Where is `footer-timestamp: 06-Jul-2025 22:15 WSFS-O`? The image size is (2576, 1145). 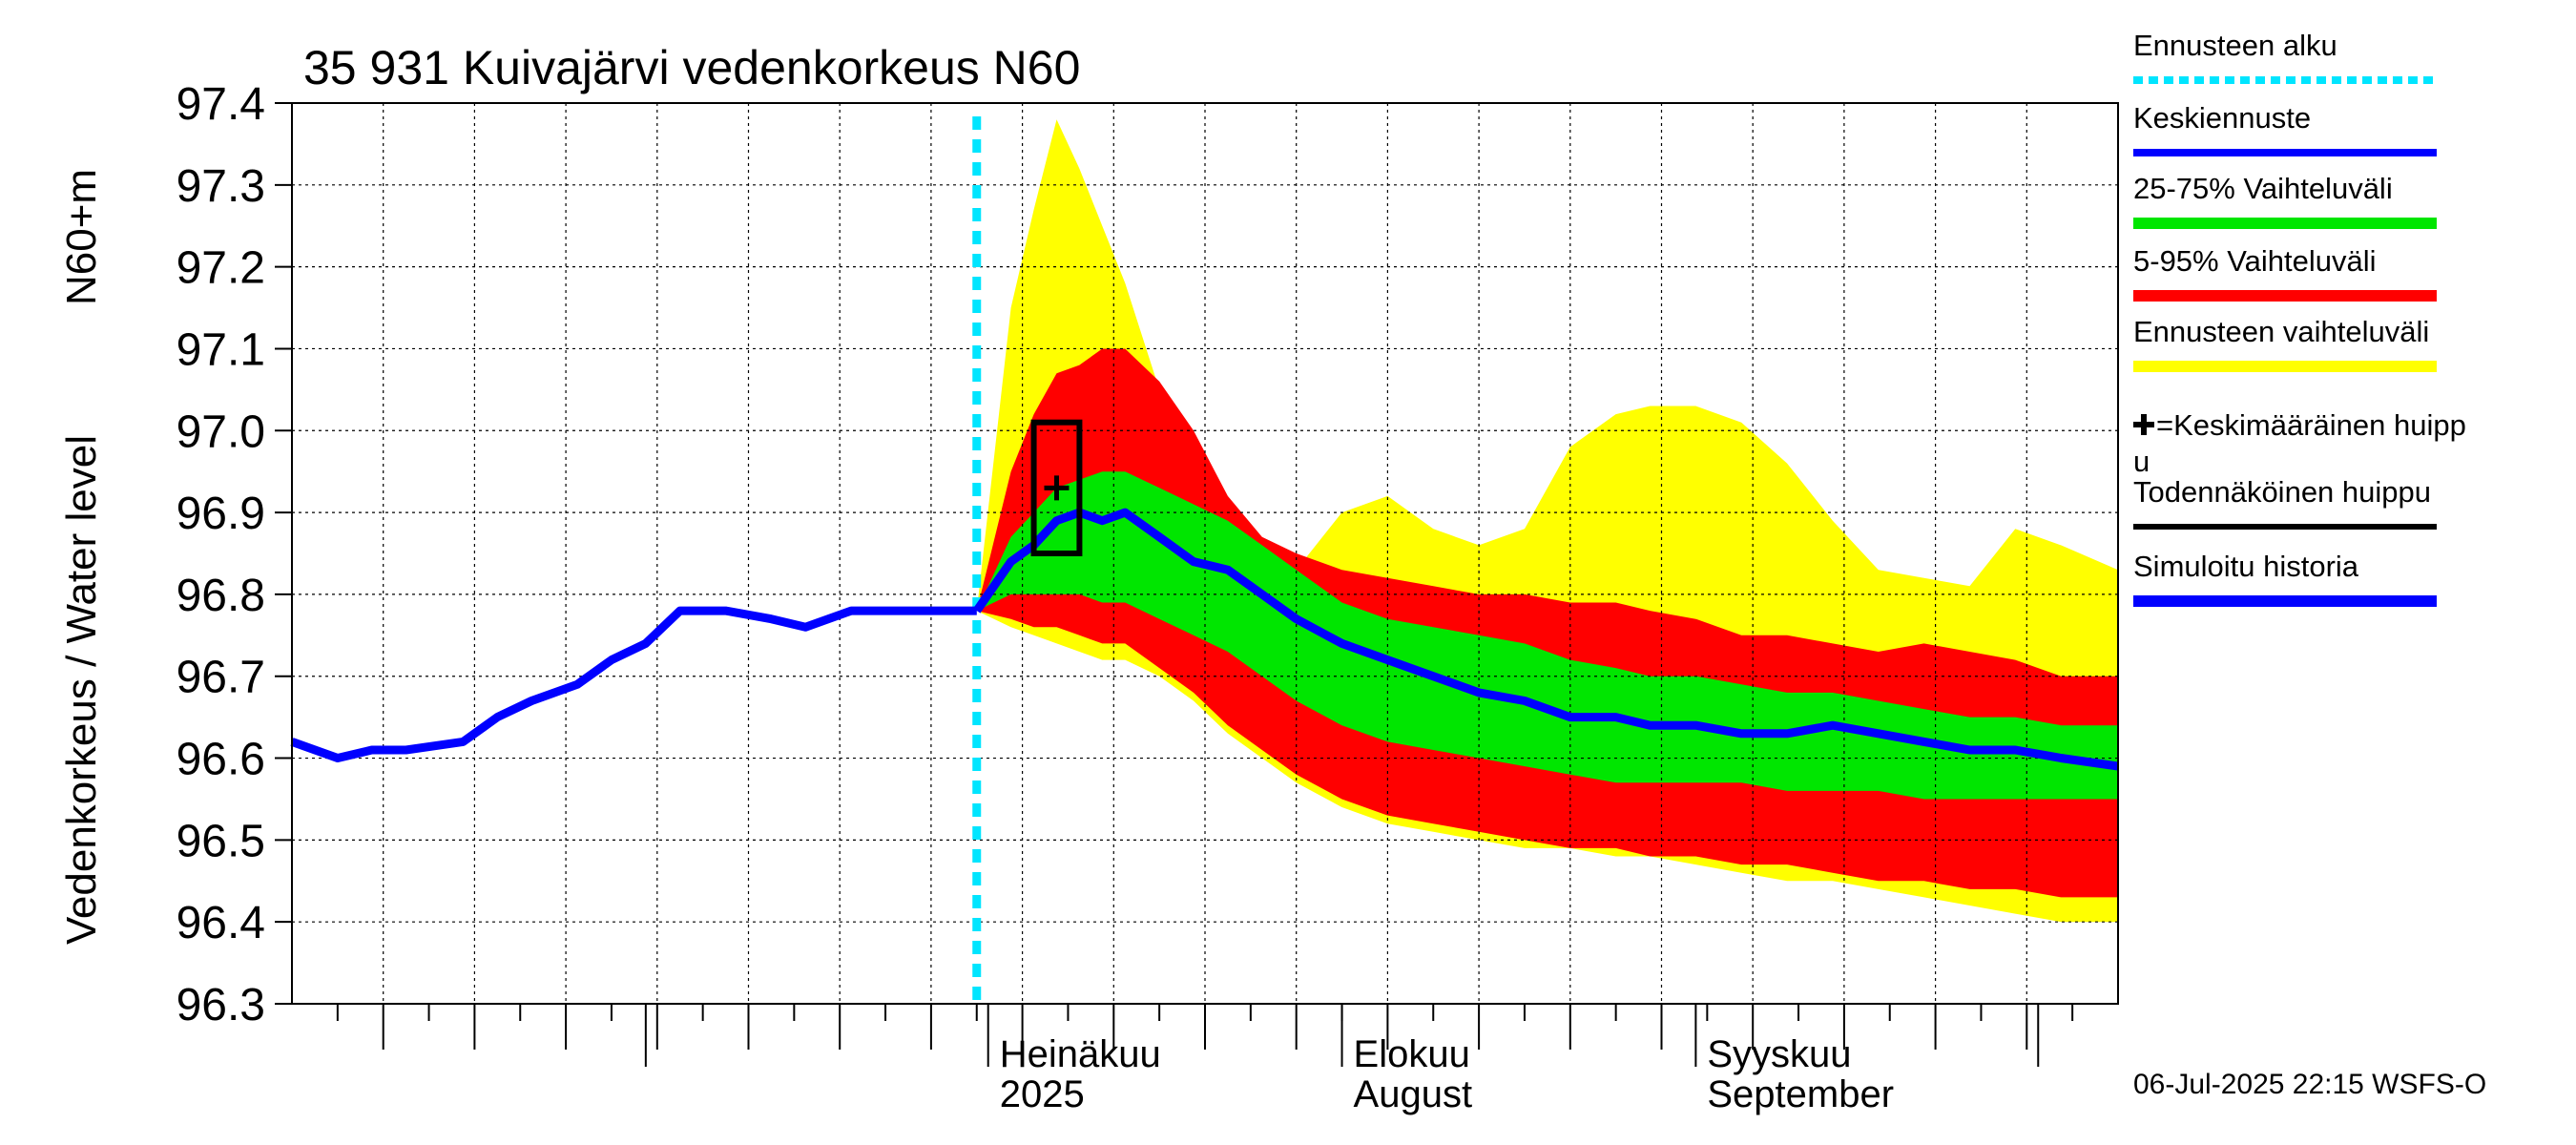 footer-timestamp: 06-Jul-2025 22:15 WSFS-O is located at coordinates (2309, 1085).